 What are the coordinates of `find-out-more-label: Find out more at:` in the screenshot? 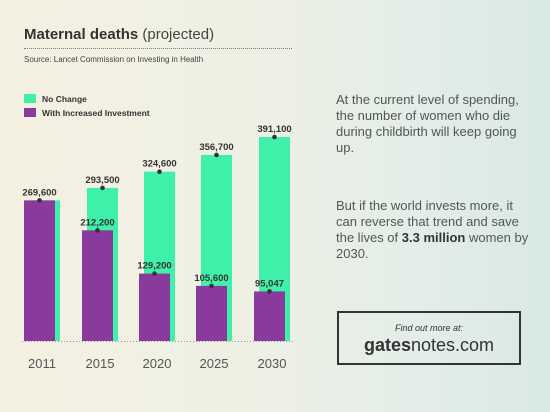 It's located at (429, 328).